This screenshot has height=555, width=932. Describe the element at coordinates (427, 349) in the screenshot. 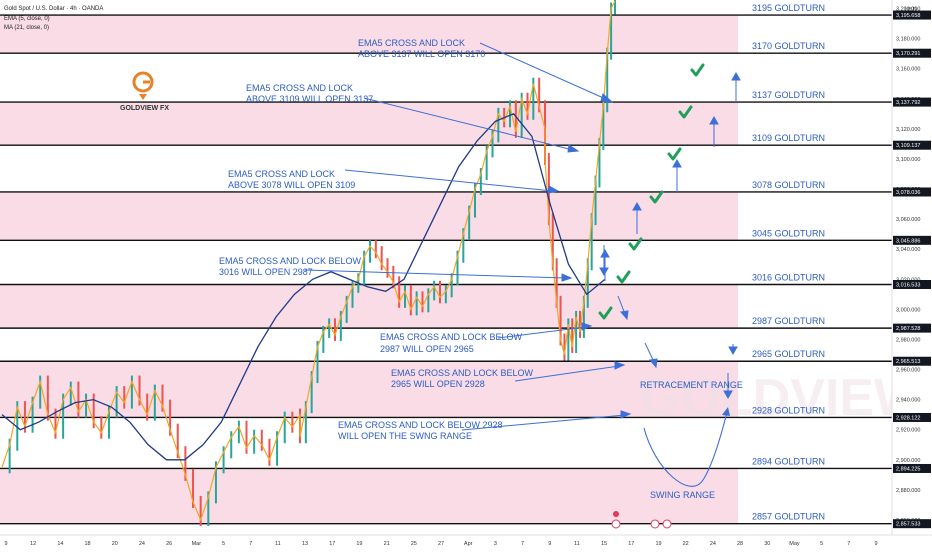

I see `annotation-5-line2: 2987 WILL OPEN 2965` at that location.